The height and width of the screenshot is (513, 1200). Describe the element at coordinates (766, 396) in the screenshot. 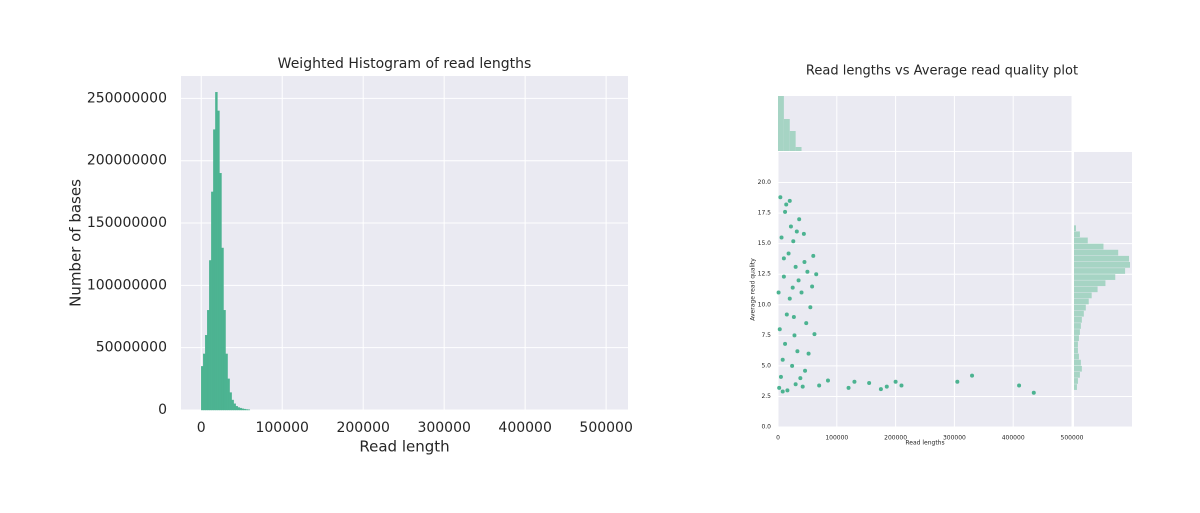

I see `y-tick-label: 2.5` at that location.